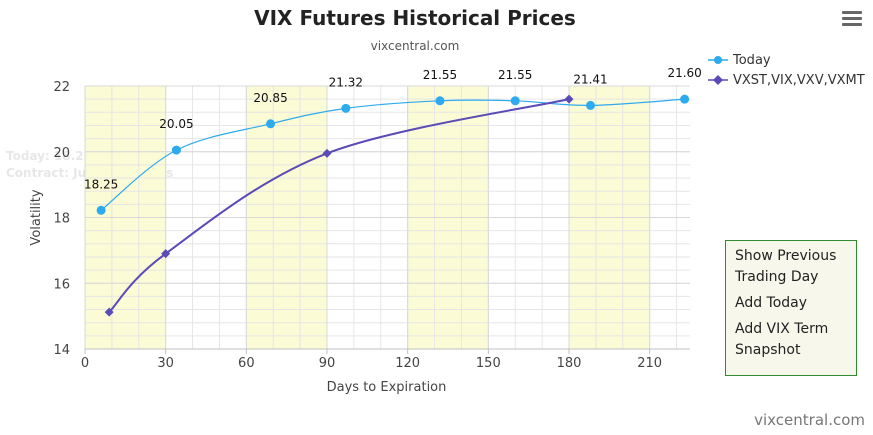 The height and width of the screenshot is (435, 873). I want to click on chart-legend: Today VXST,VIX,VXV,VXMT, so click(786, 70).